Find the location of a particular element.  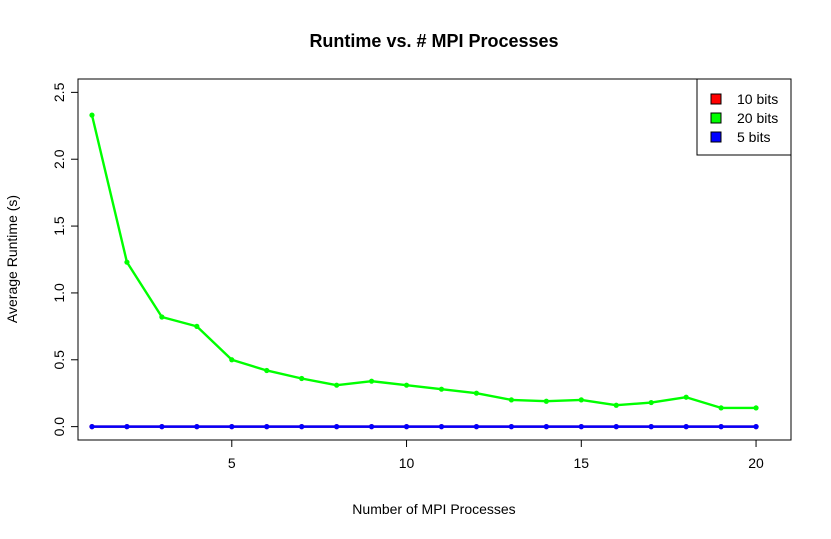

y-tick-label: 0.0 is located at coordinates (59, 427).